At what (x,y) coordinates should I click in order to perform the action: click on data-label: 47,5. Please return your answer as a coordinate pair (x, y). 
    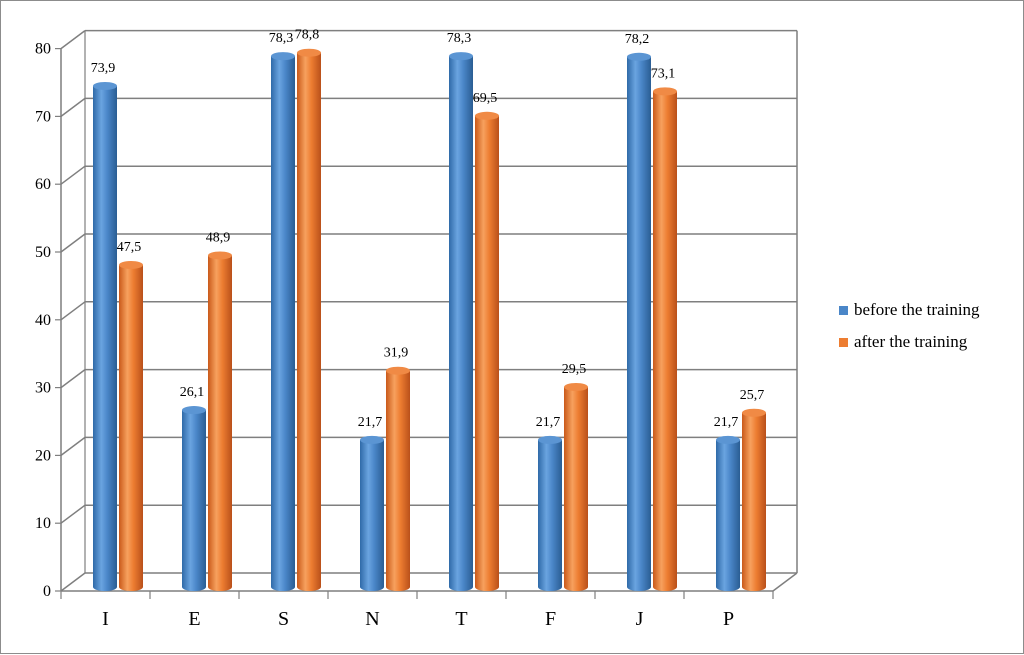
    Looking at the image, I should click on (129, 247).